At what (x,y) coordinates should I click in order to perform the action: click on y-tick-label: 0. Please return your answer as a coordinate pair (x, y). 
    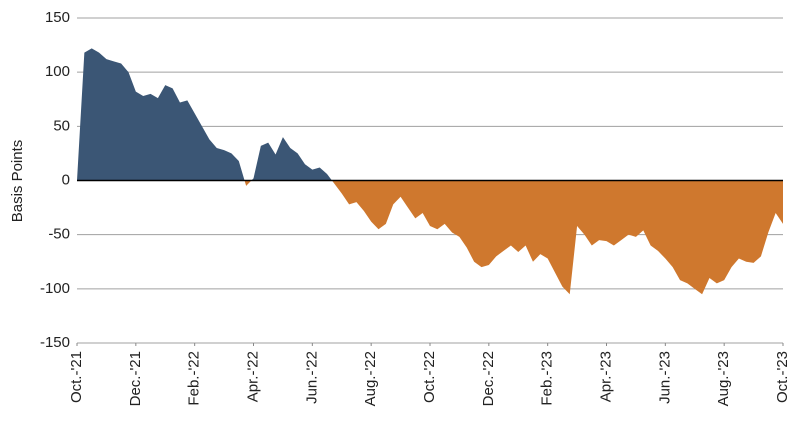
    Looking at the image, I should click on (66, 179).